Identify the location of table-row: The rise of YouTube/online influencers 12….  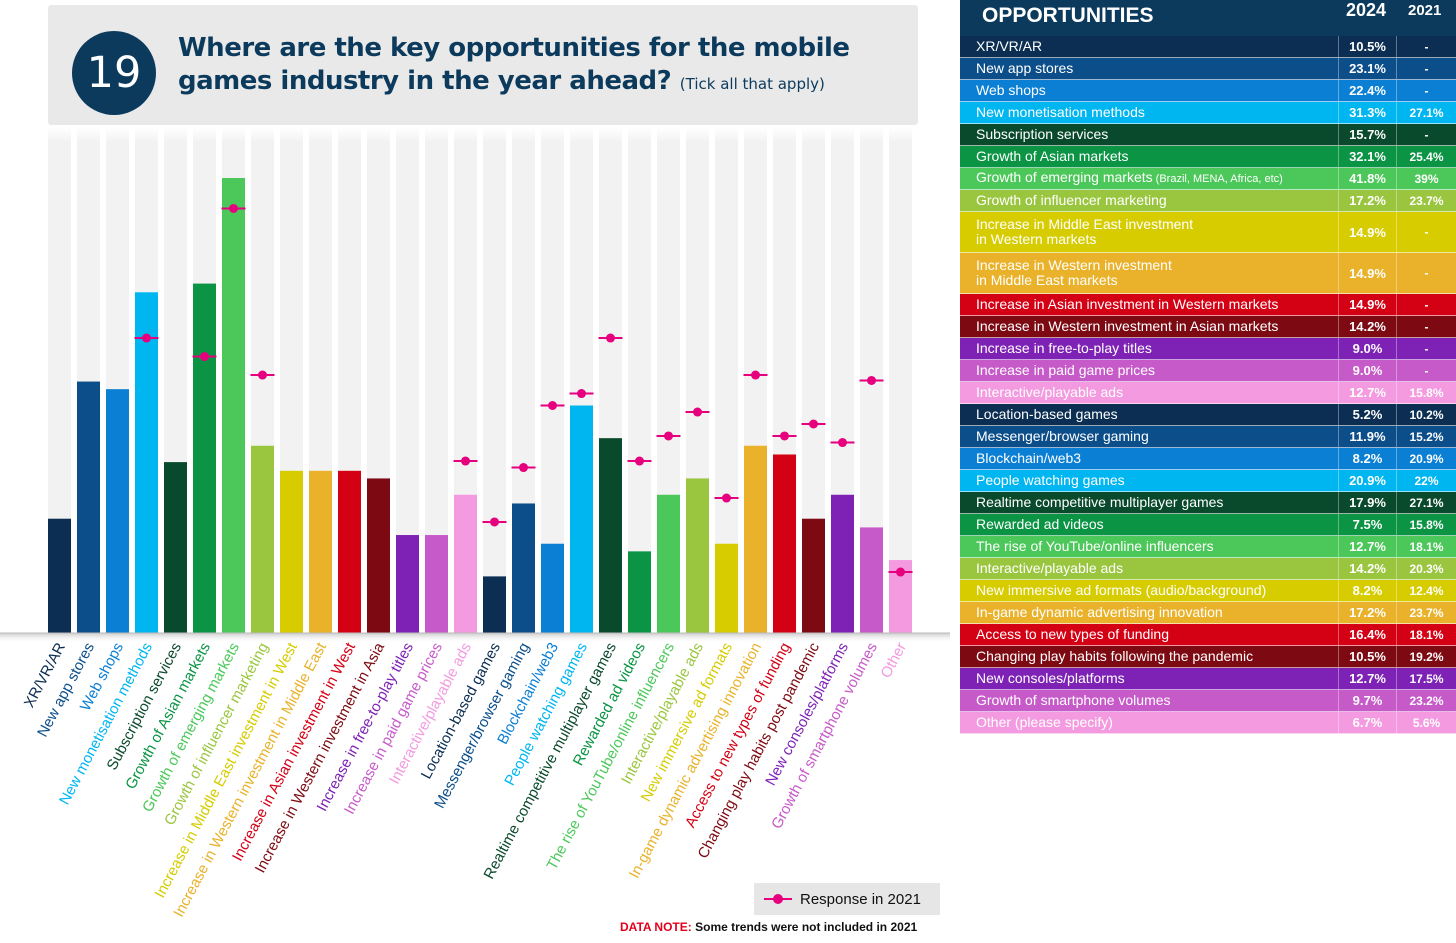
(1208, 547).